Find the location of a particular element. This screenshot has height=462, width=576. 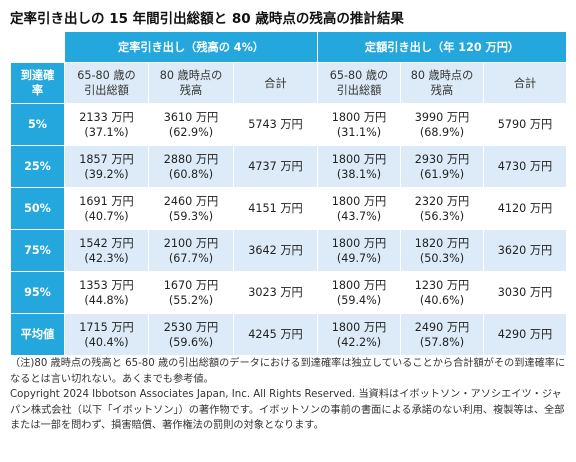

cell-percent: (44.8%) is located at coordinates (106, 300).